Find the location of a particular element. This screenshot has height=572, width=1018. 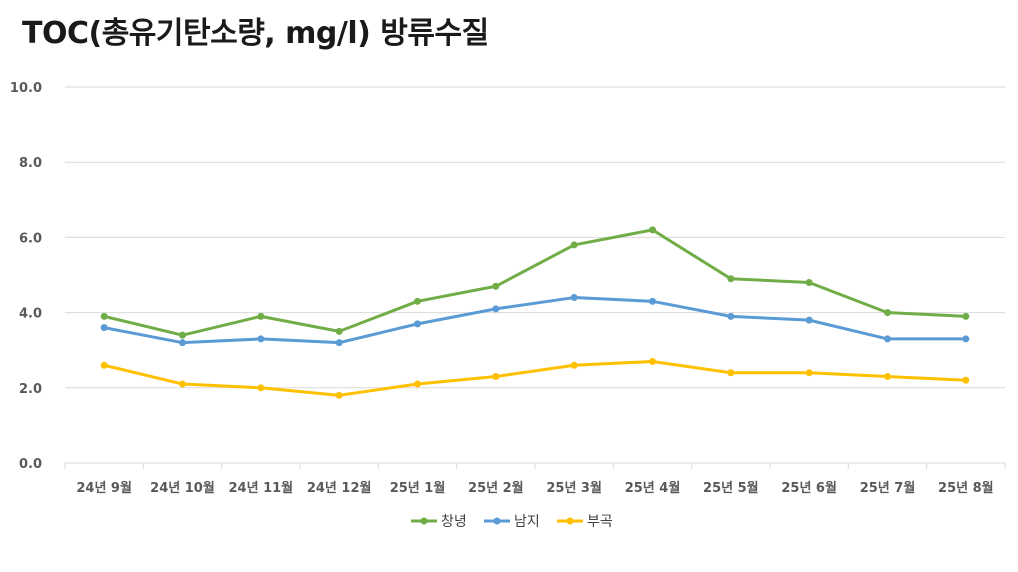

legend-label: 창녕 is located at coordinates (454, 522).